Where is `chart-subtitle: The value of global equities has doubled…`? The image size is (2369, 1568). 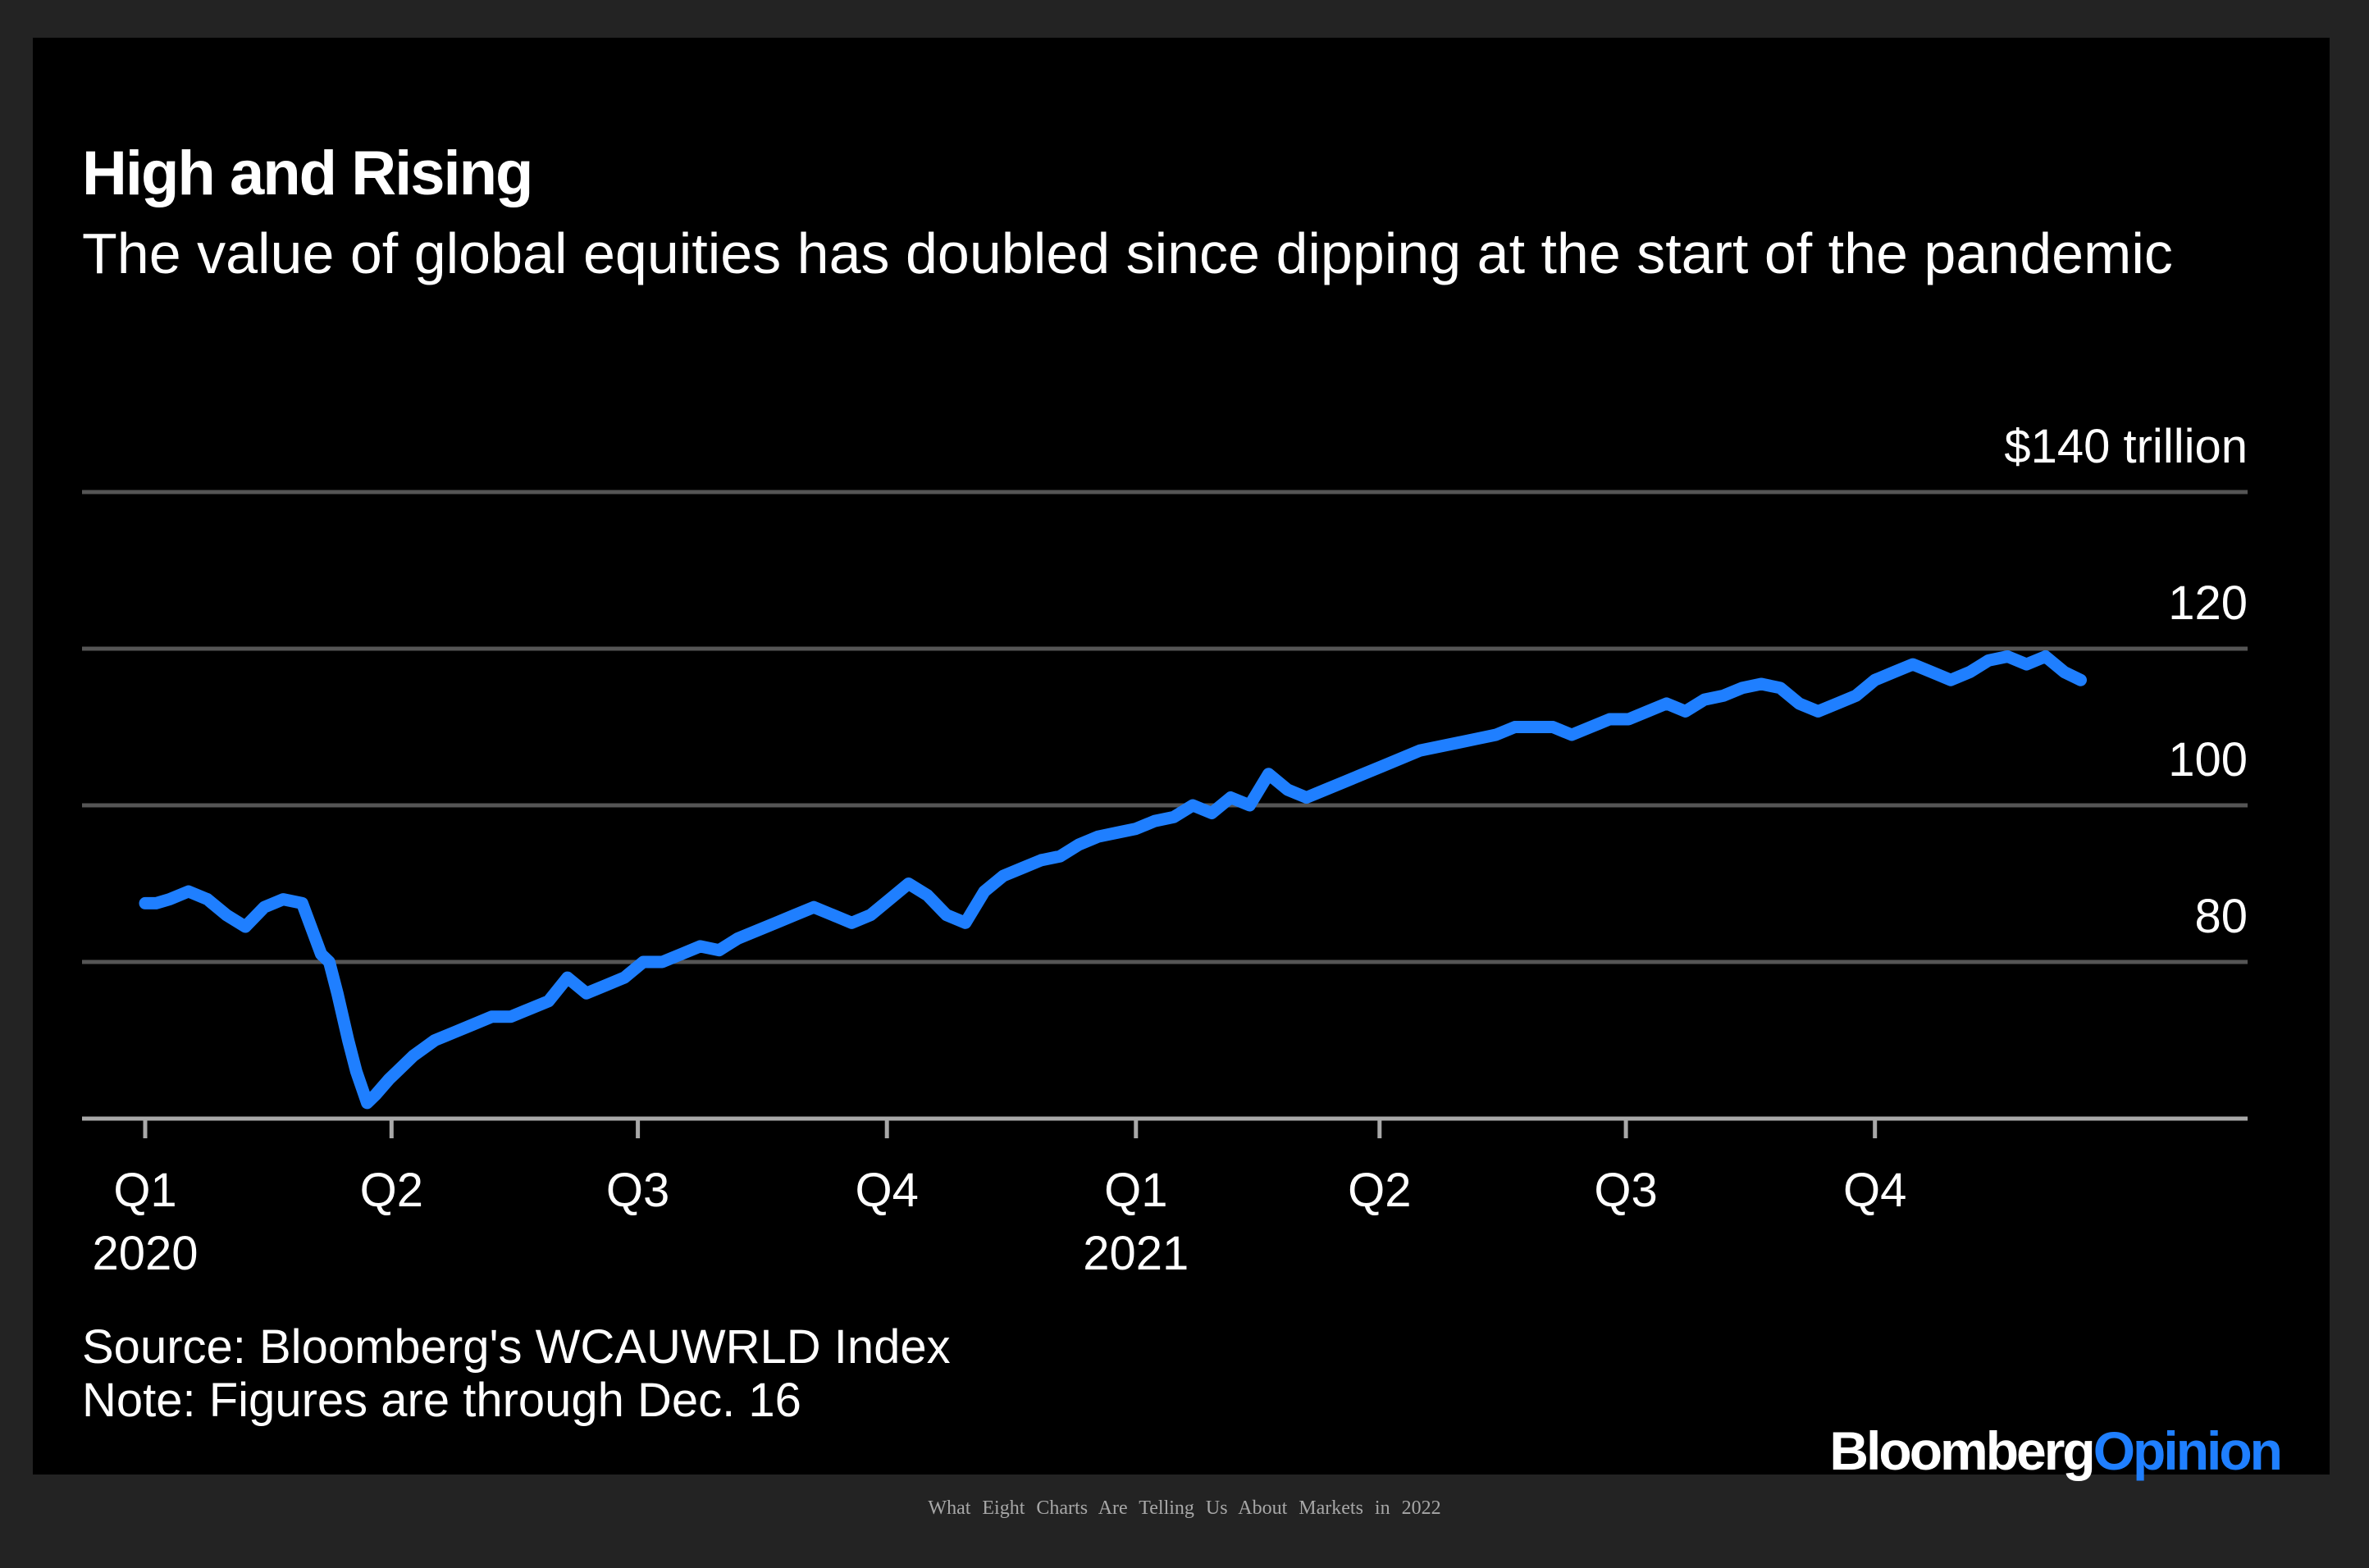 chart-subtitle: The value of global equities has doubled… is located at coordinates (1127, 253).